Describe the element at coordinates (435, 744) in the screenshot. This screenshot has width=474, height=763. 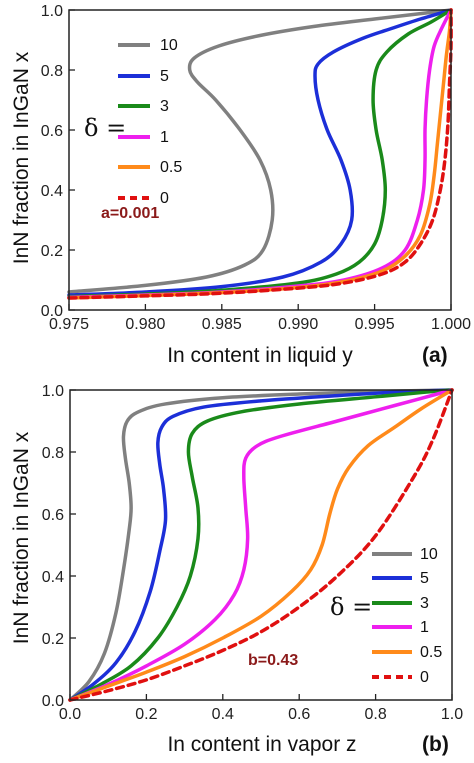
I see `panel-label-b: (b)` at that location.